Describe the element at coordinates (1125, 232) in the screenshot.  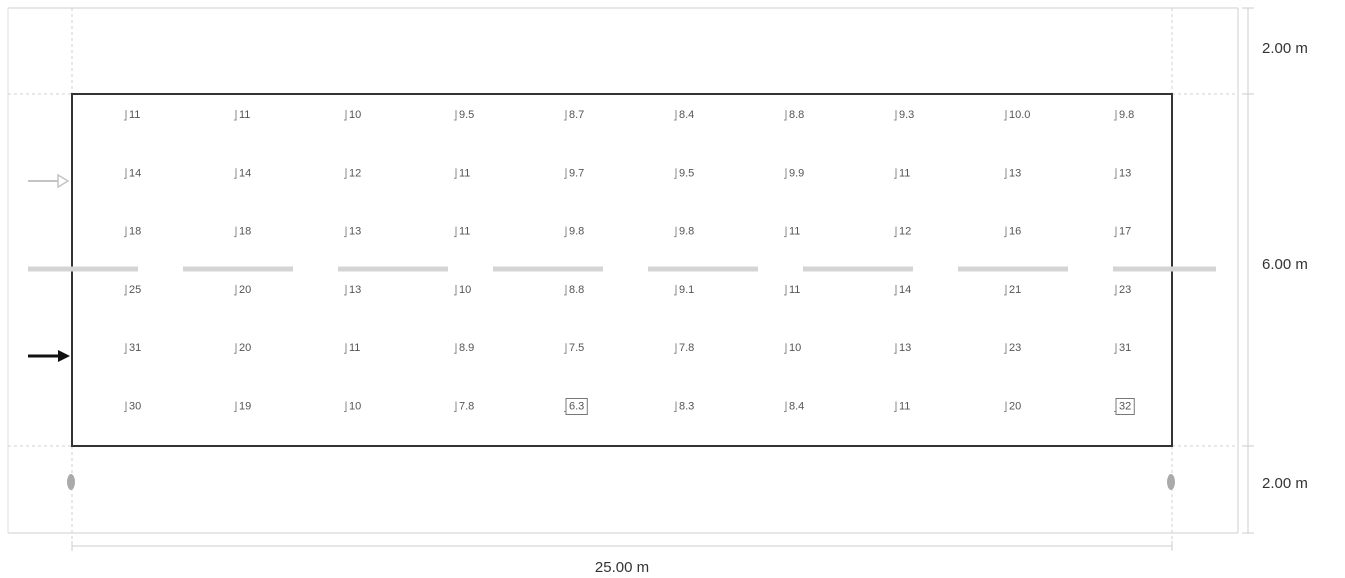
I see `grid-value: 17` at that location.